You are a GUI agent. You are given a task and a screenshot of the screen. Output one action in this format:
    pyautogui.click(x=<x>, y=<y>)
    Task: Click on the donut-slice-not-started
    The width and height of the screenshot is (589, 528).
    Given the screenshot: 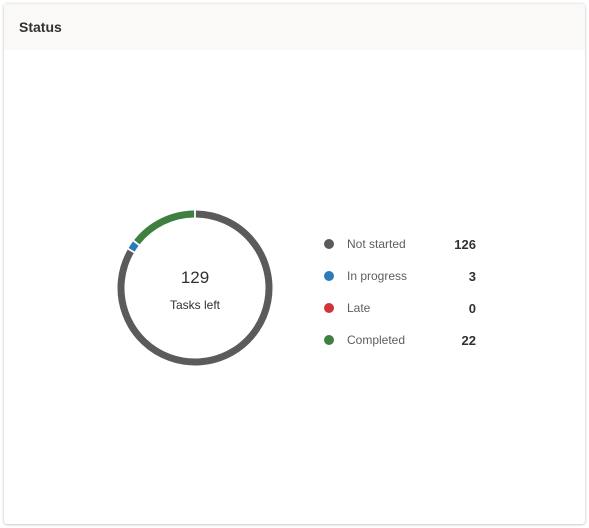 What is the action you would take?
    pyautogui.click(x=195, y=288)
    